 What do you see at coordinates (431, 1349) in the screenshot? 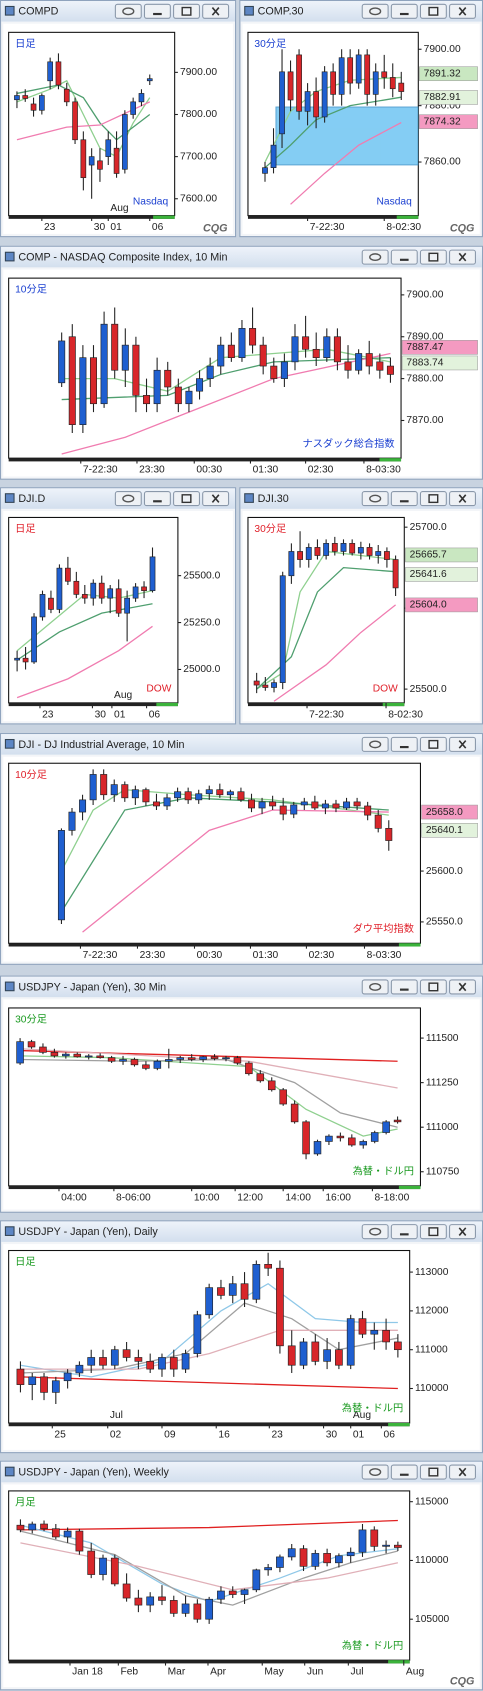
I see `y-tick-label: 111000` at bounding box center [431, 1349].